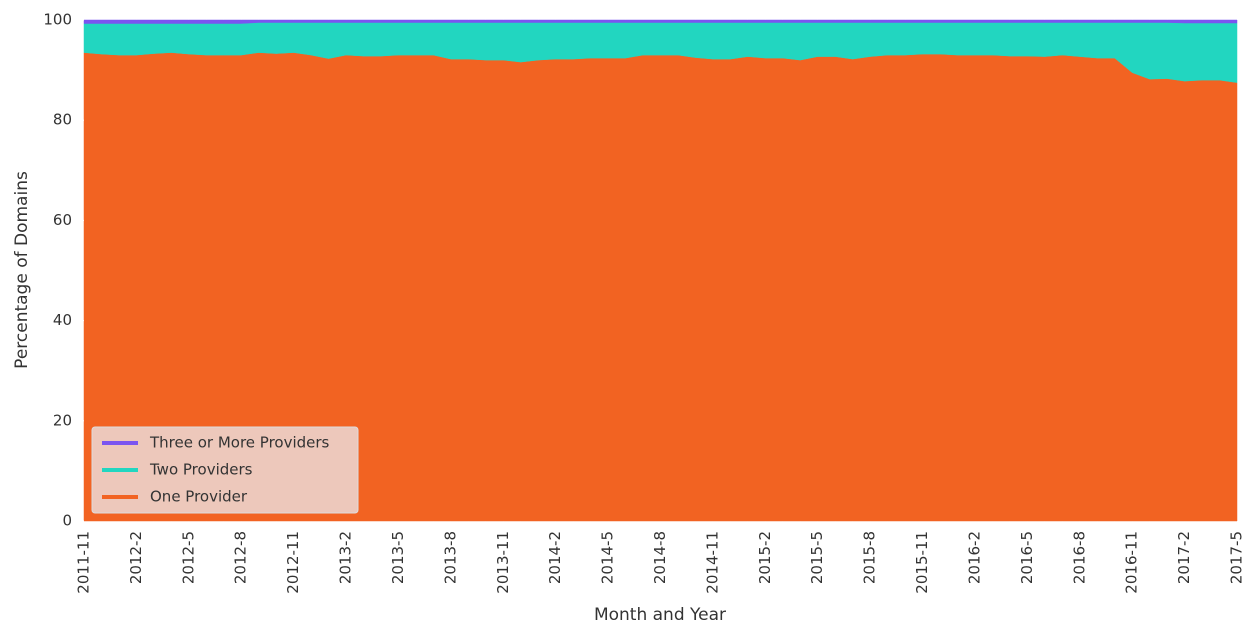 The width and height of the screenshot is (1243, 629). Describe the element at coordinates (1132, 562) in the screenshot. I see `x-tick-label: 2016-11` at that location.